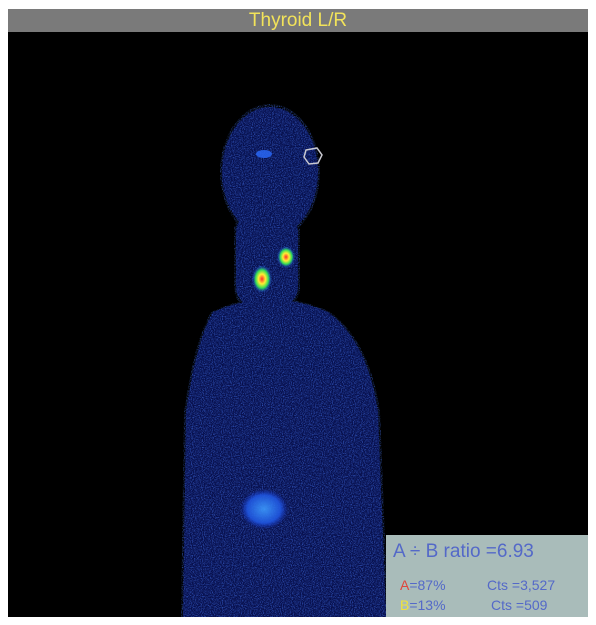 Image resolution: width=596 pixels, height=625 pixels. I want to click on counts-b: Cts =509, so click(519, 605).